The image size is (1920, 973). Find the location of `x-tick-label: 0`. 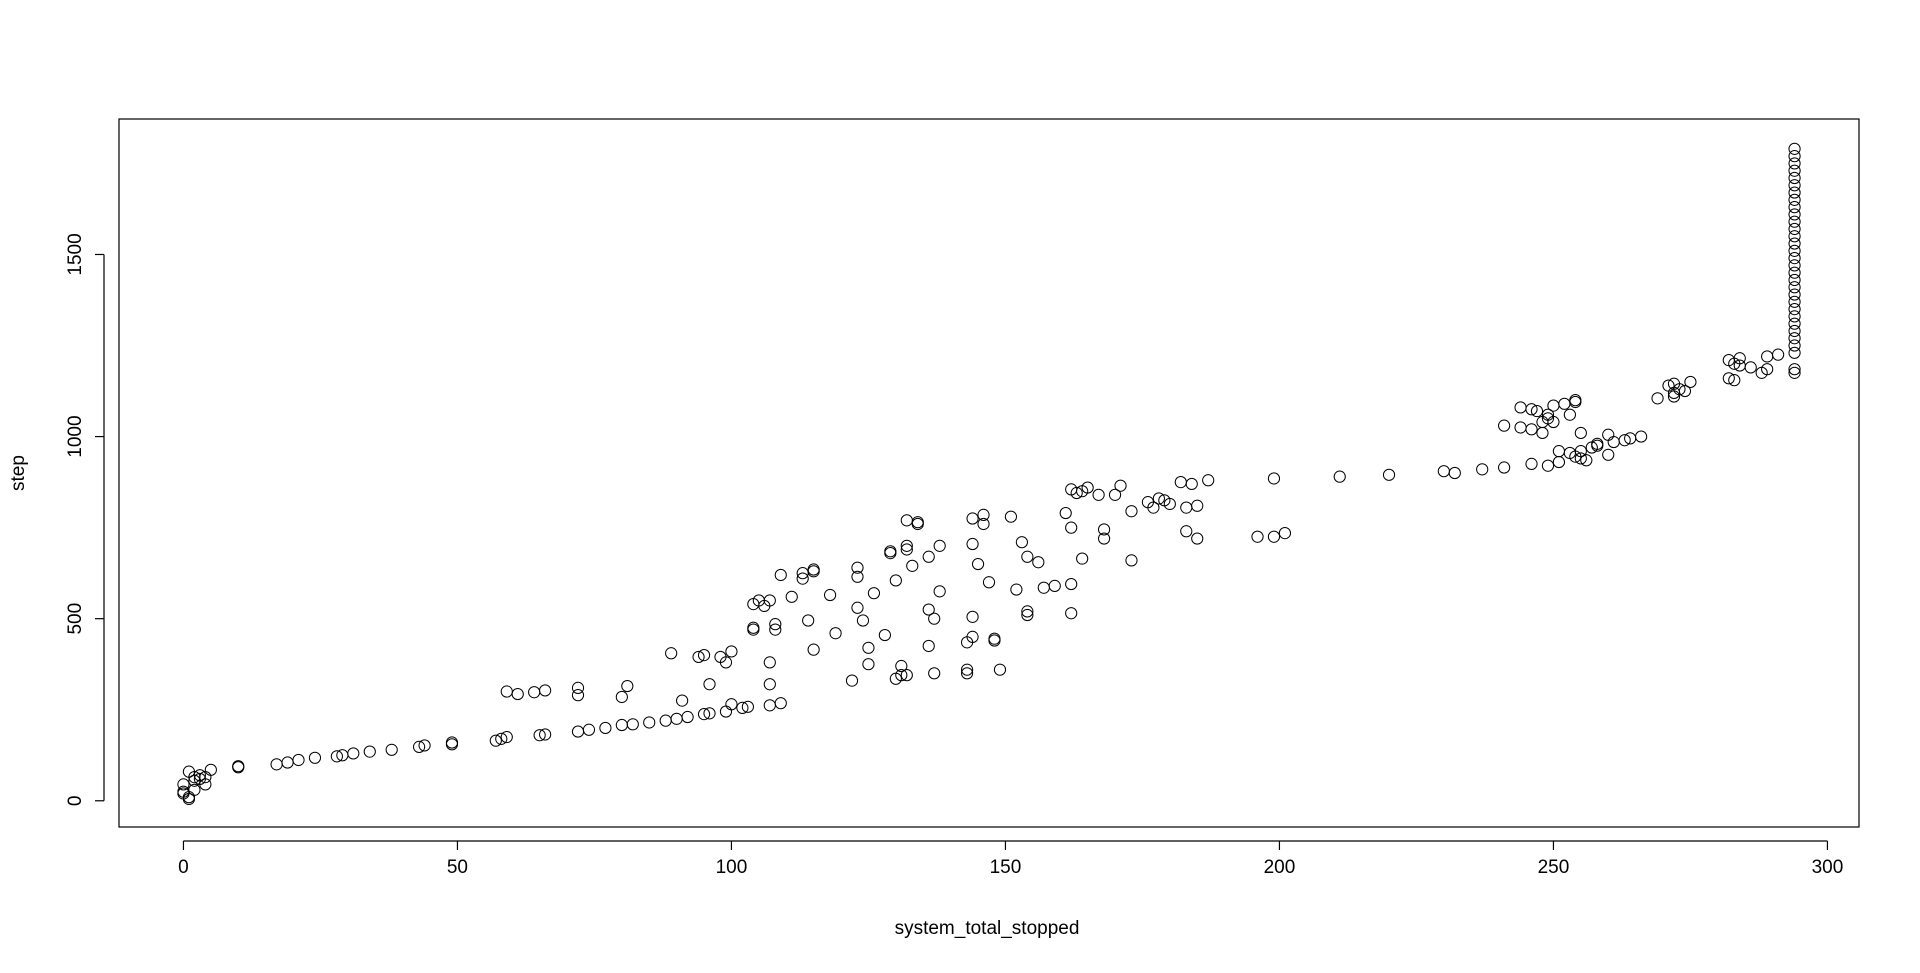

x-tick-label: 0 is located at coordinates (183, 867).